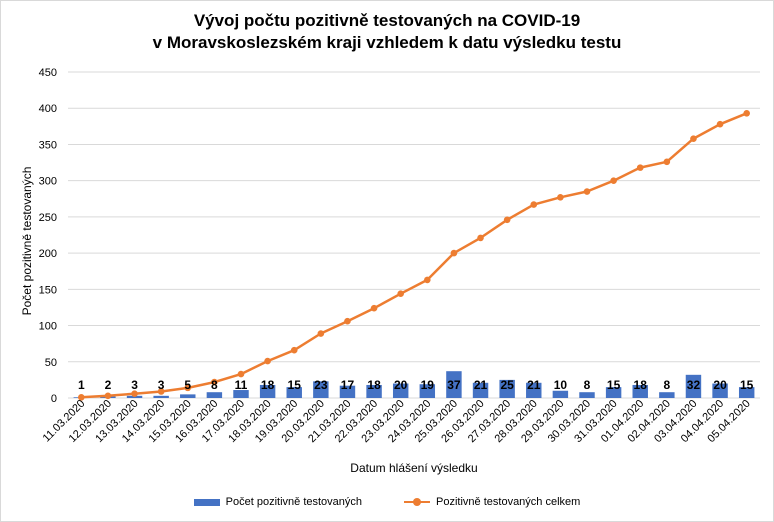 The image size is (774, 522). Describe the element at coordinates (321, 385) in the screenshot. I see `bar-value-label: 23` at that location.